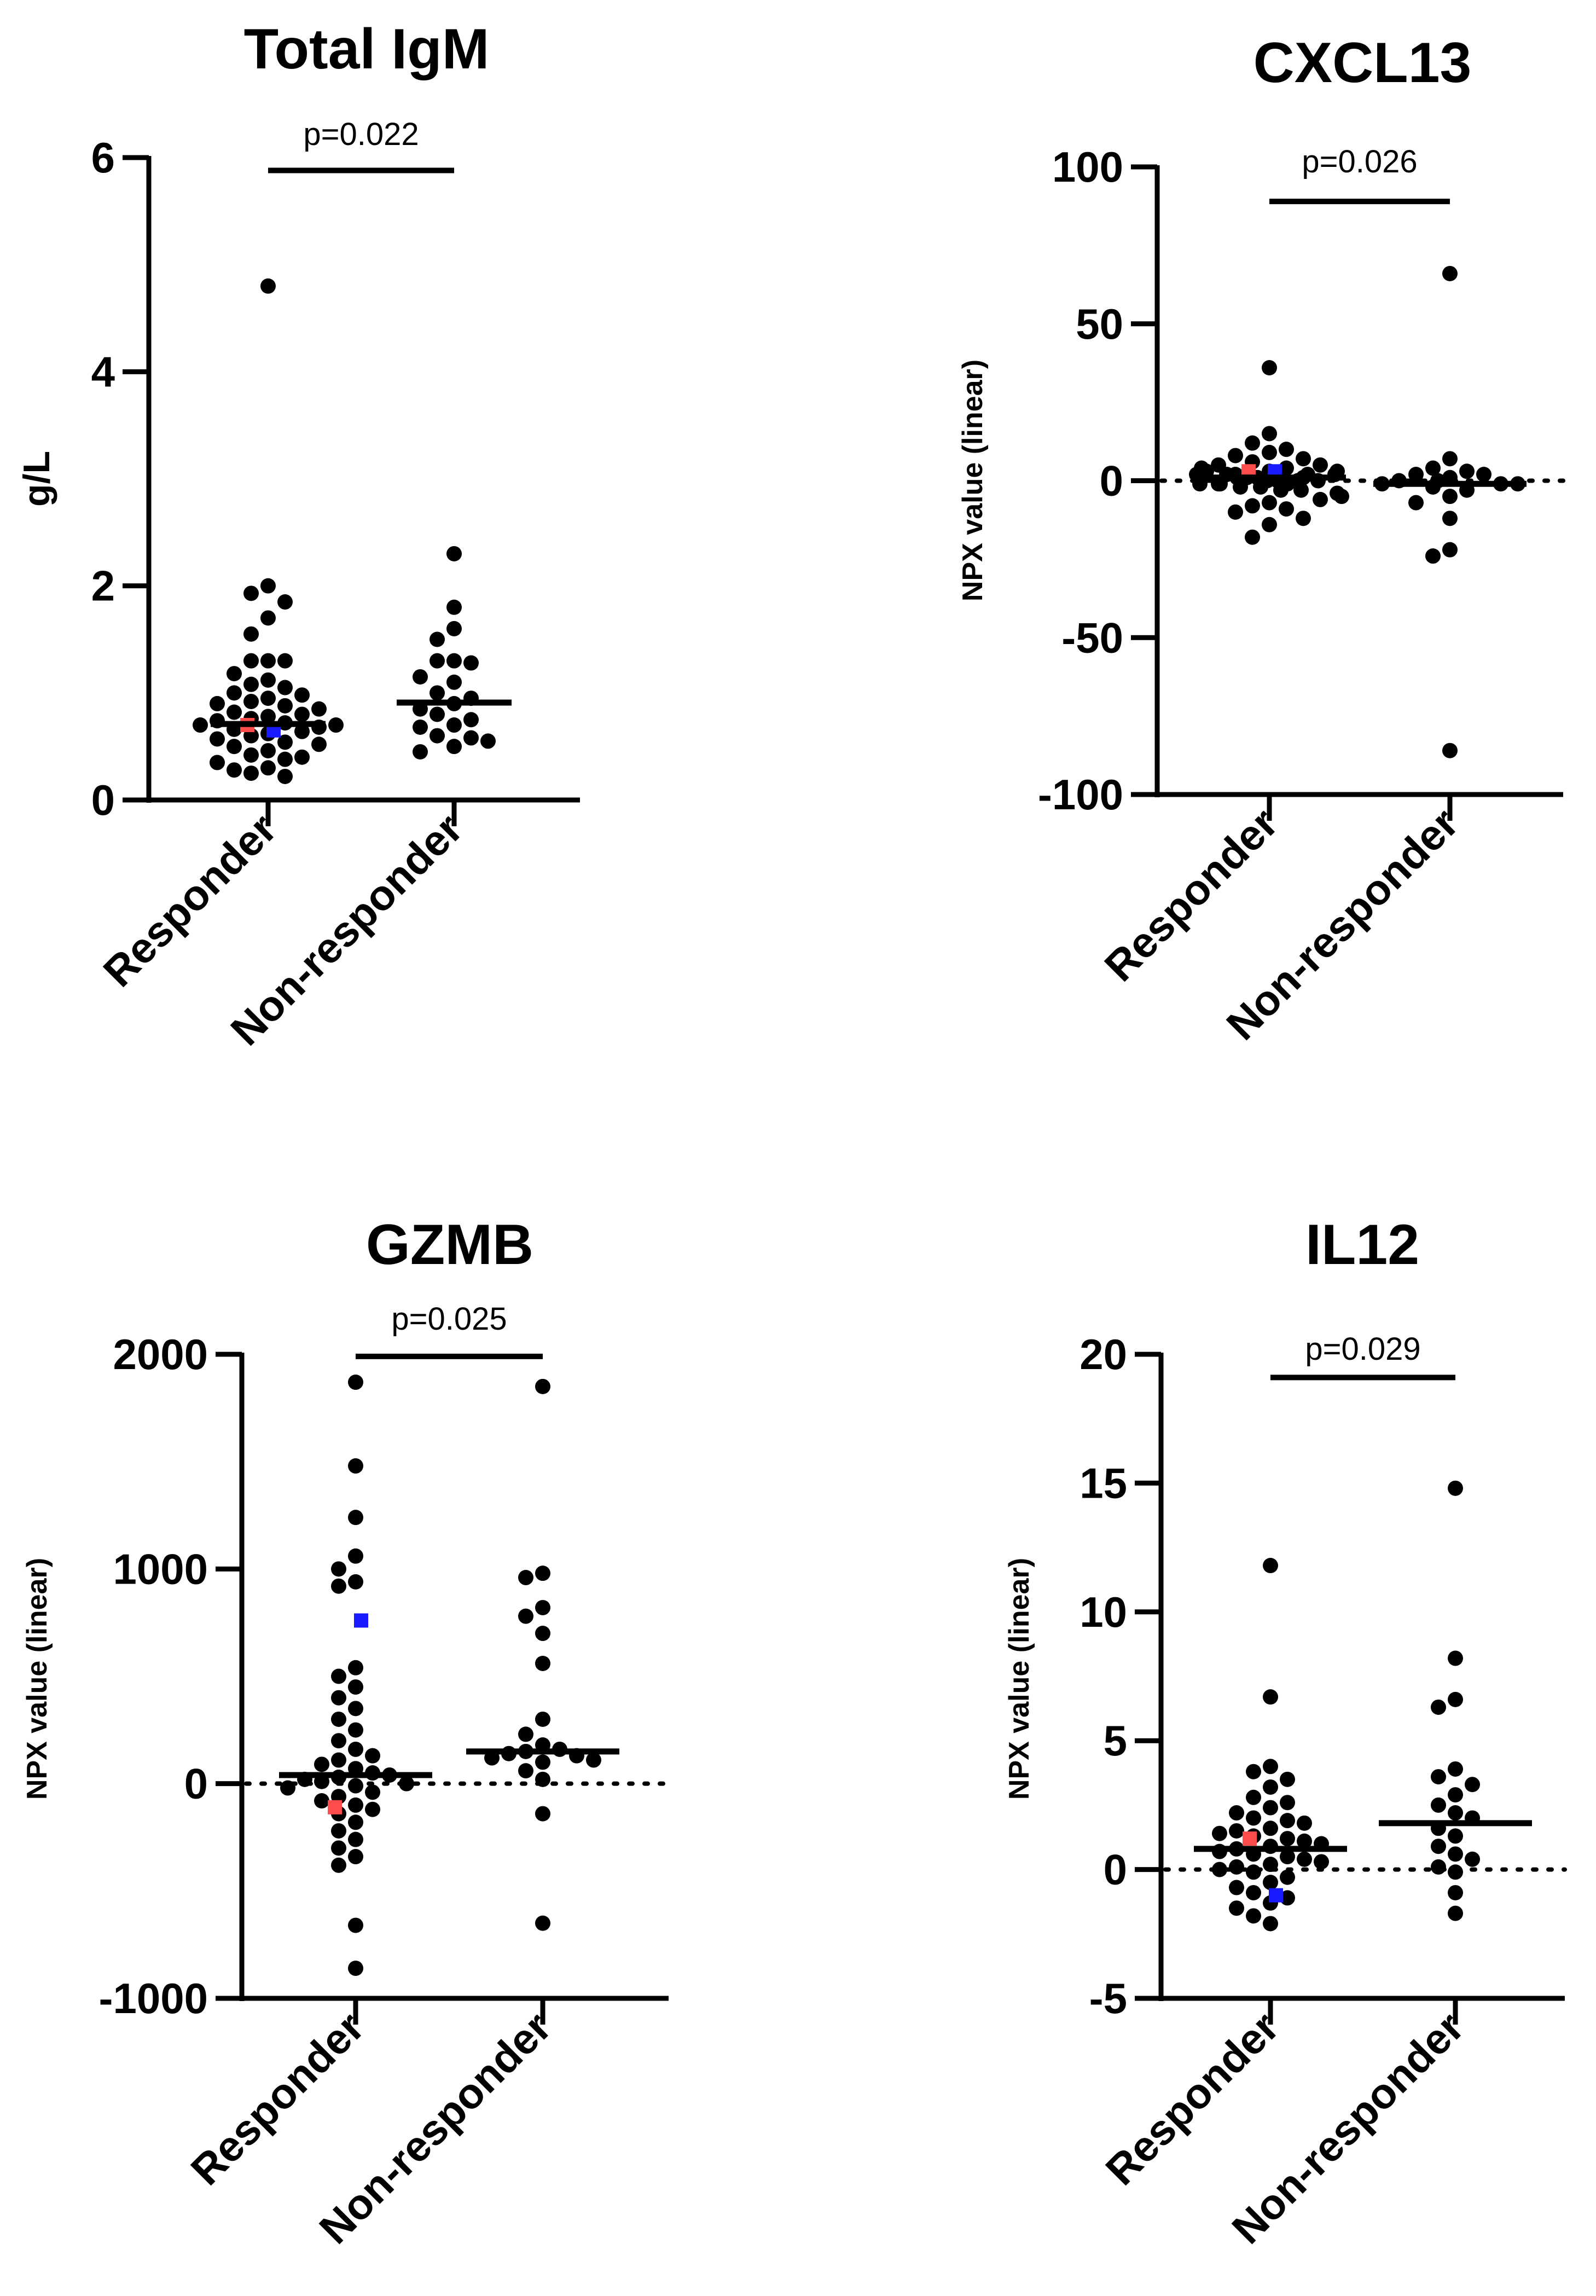 The image size is (1596, 2296). Describe the element at coordinates (36, 479) in the screenshot. I see `y-axis-label: g/L` at that location.